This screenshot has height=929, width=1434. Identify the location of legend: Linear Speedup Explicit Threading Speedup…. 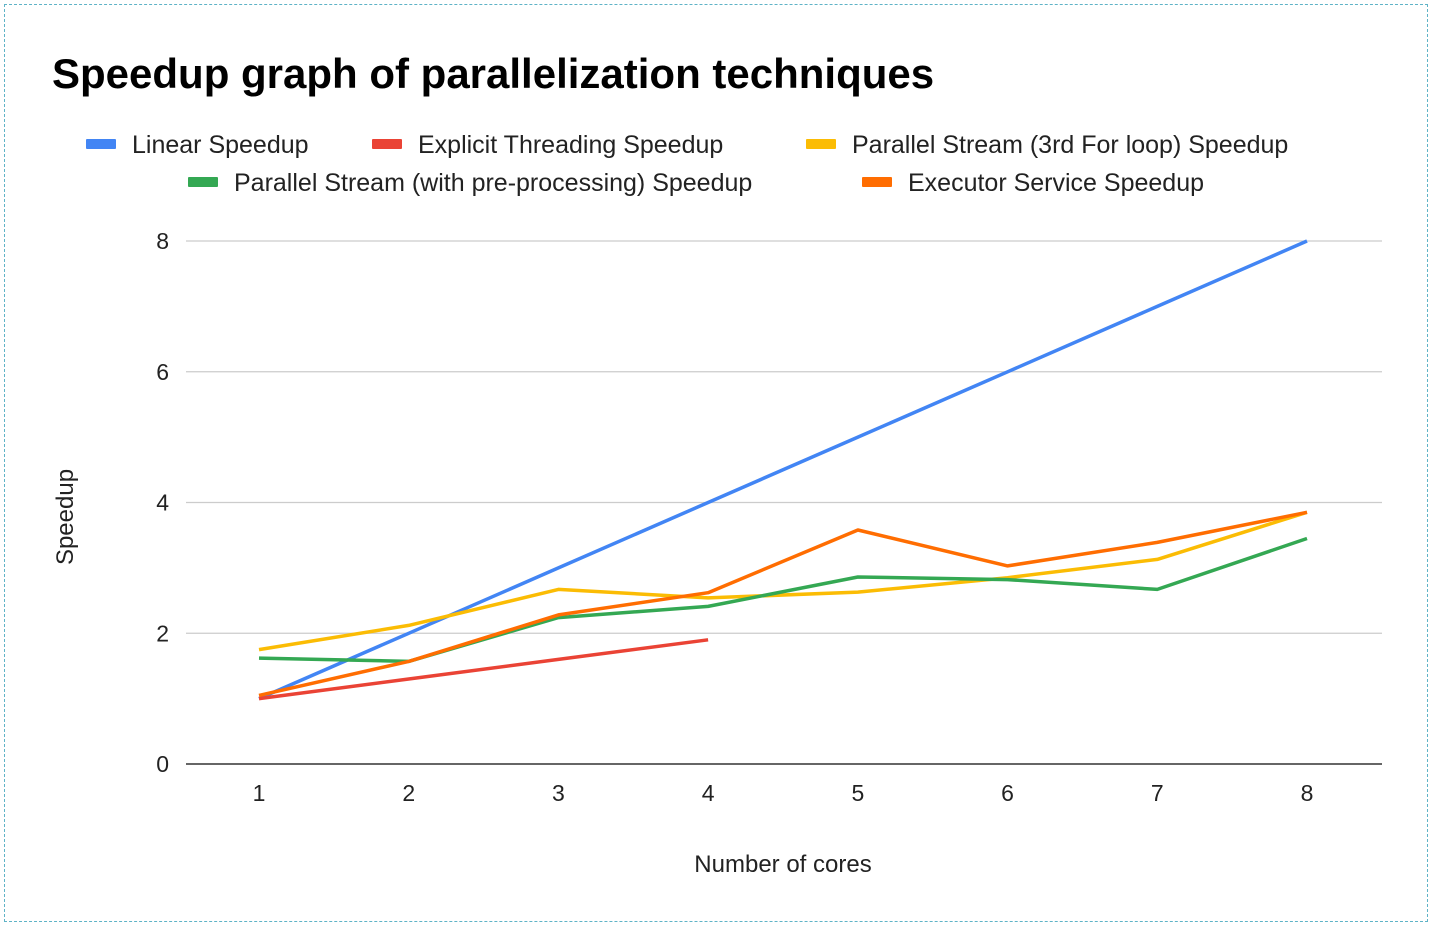
(687, 164).